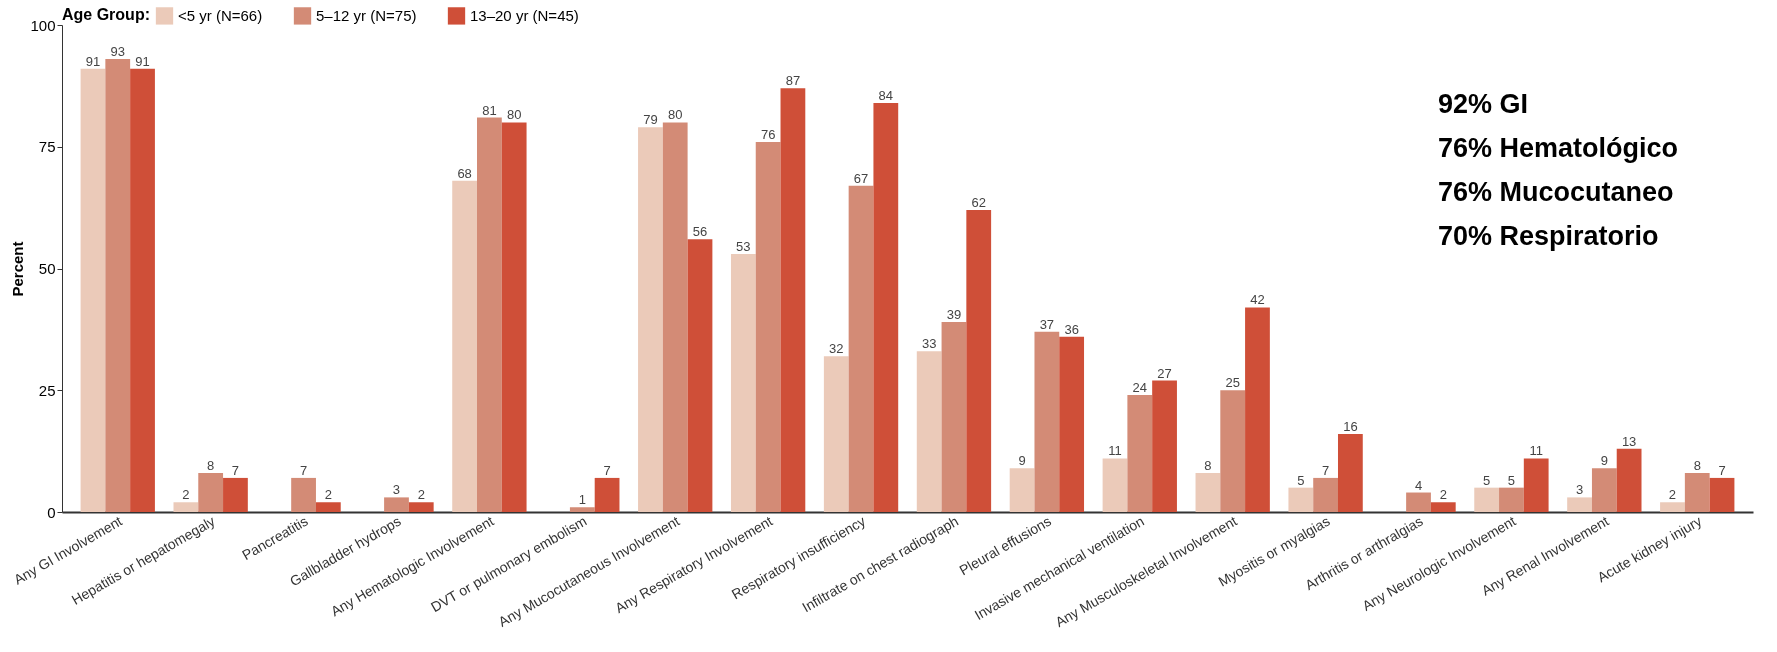 The image size is (1777, 652). I want to click on data-label: 16, so click(1350, 427).